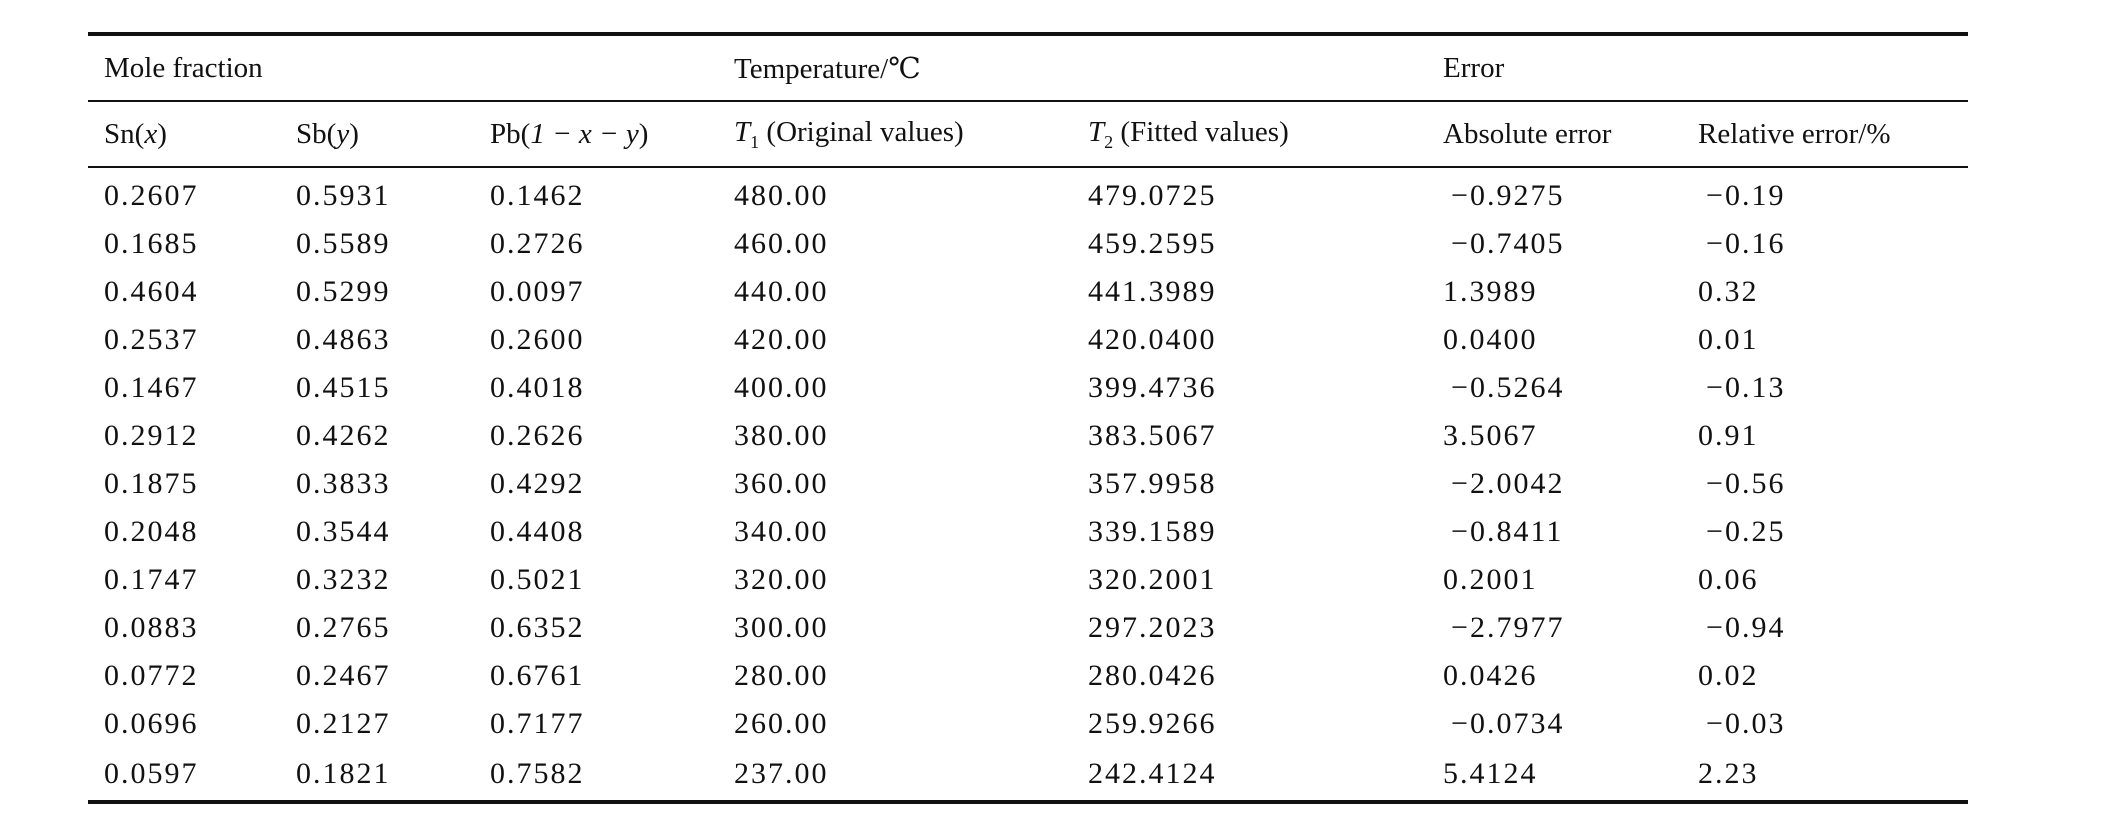  What do you see at coordinates (151, 483) in the screenshot?
I see `cell-sn: 0.1875` at bounding box center [151, 483].